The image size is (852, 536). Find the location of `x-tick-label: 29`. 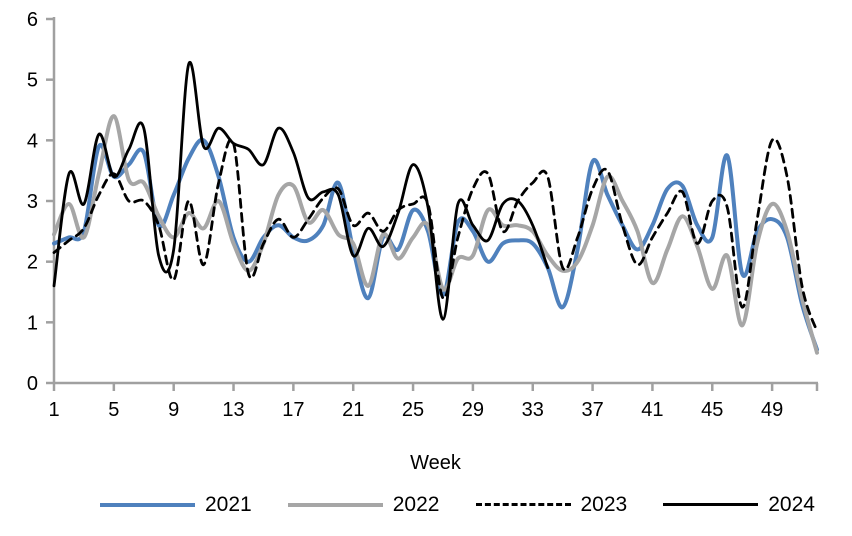

x-tick-label: 29 is located at coordinates (473, 410).